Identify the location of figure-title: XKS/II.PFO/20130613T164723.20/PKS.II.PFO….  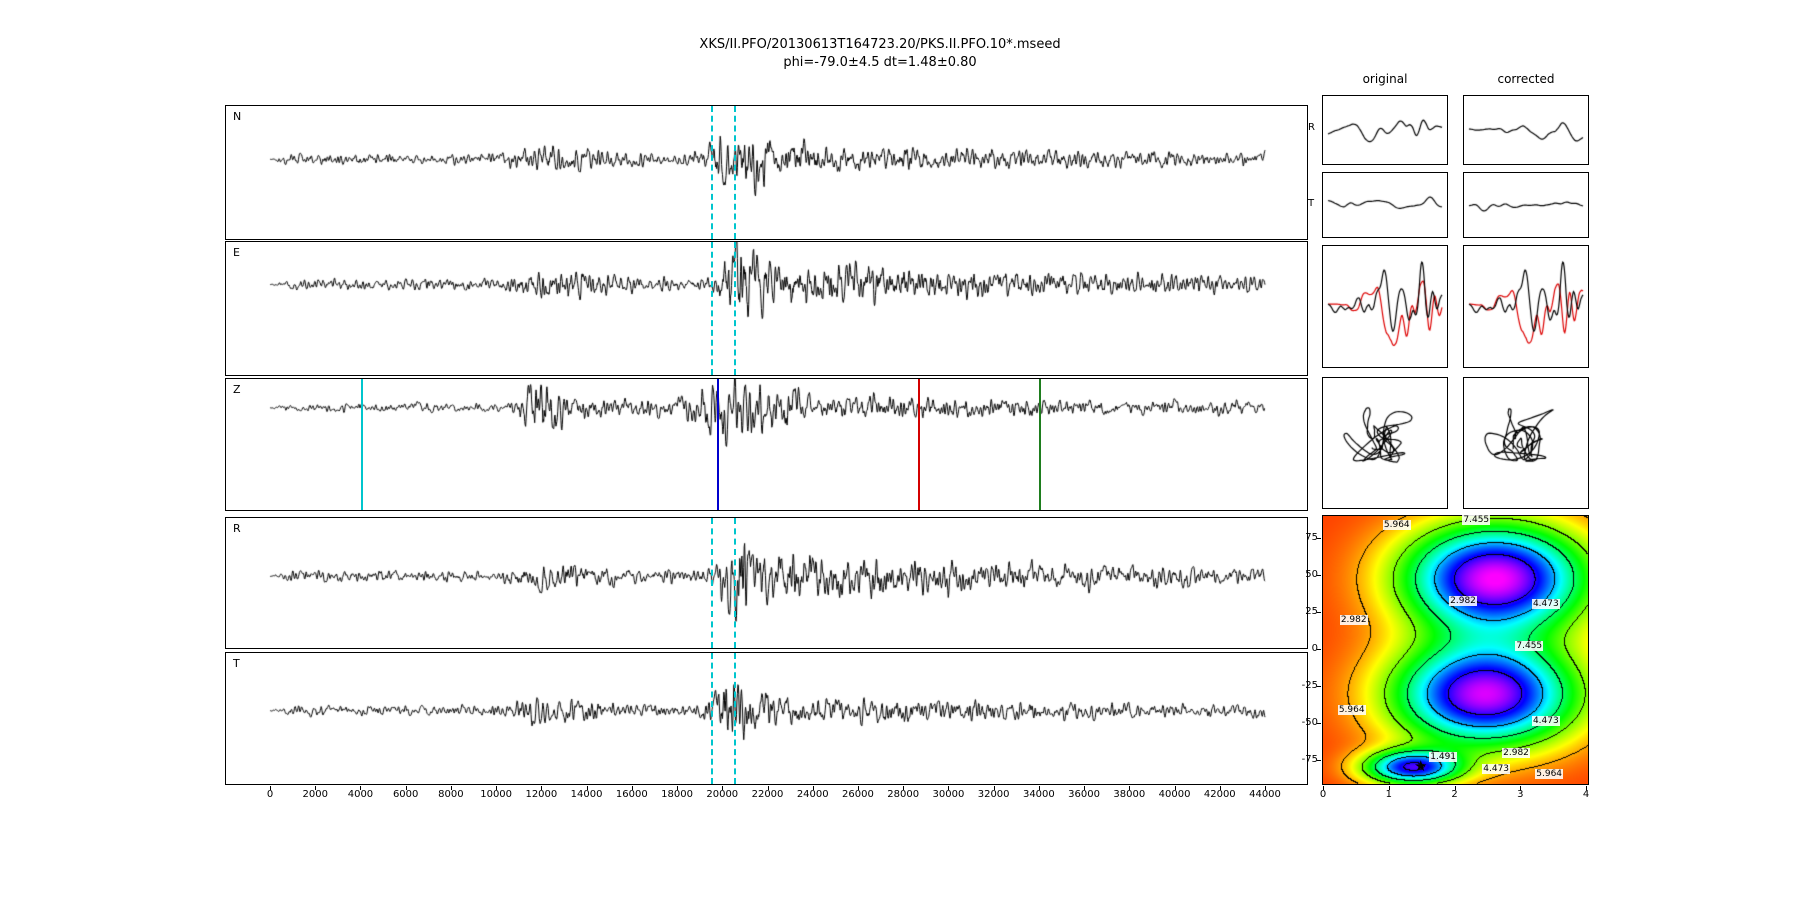
(880, 44).